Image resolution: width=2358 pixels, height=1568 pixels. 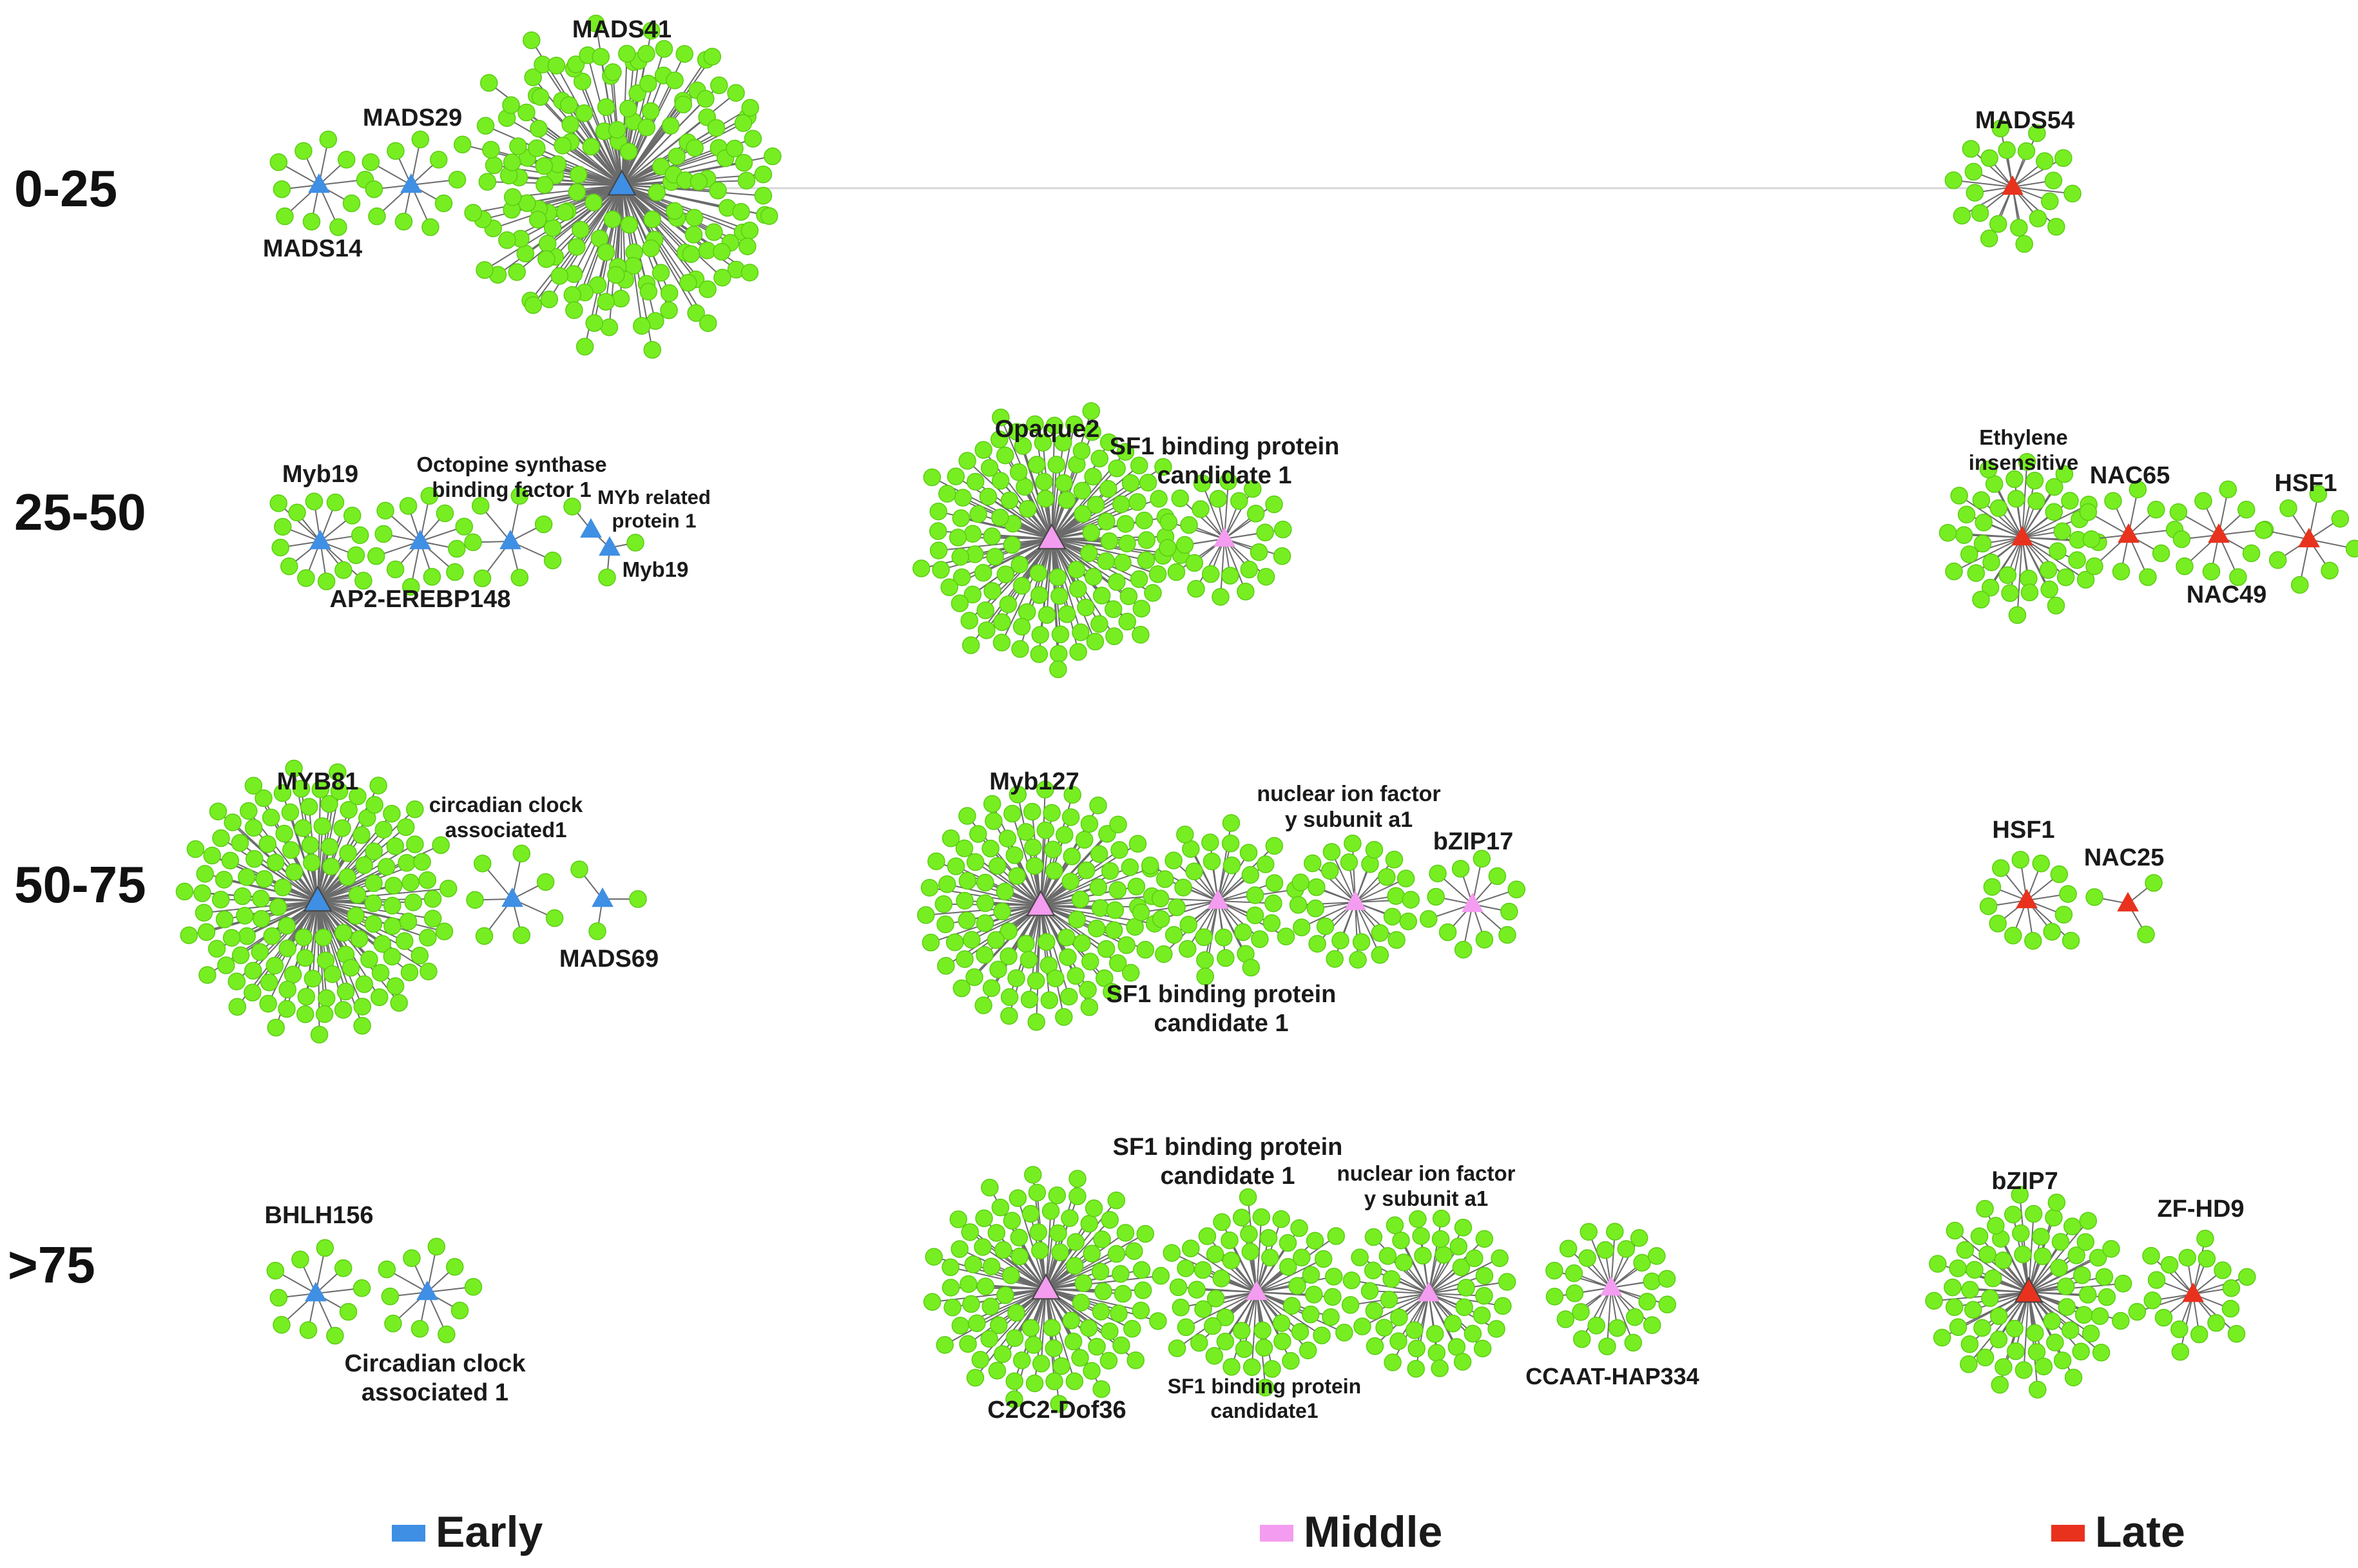 I want to click on hub-label-line: NAC49, so click(x=2227, y=594).